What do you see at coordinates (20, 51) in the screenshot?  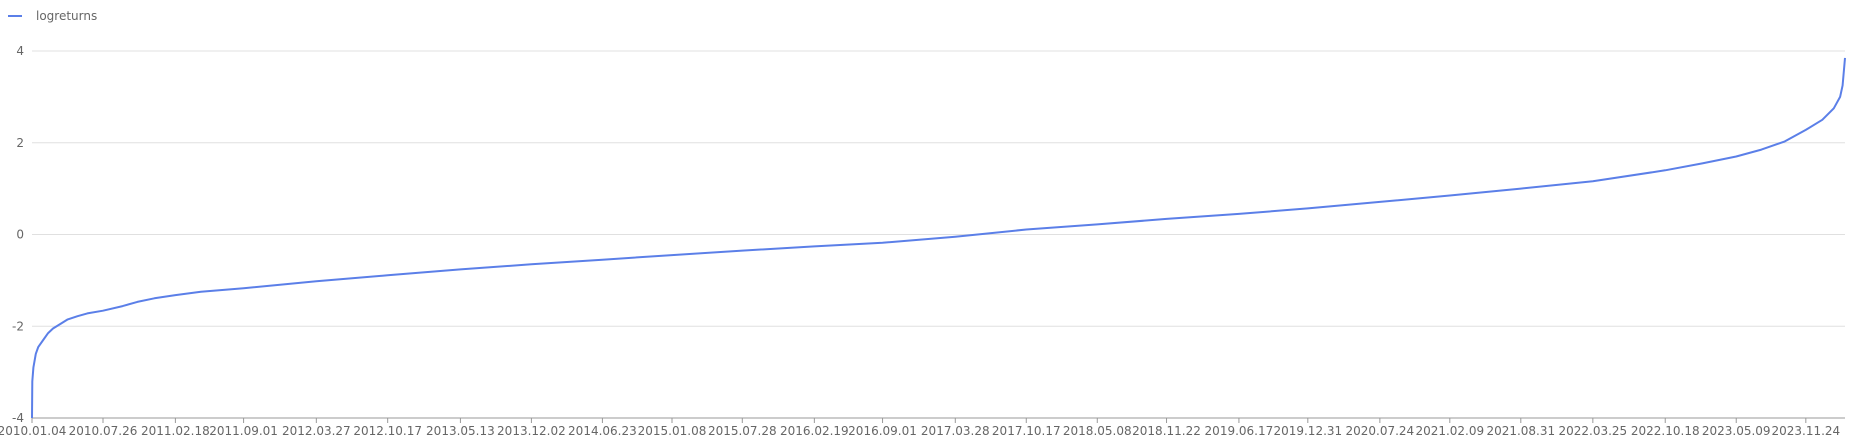 I see `y-tick-label: 4` at bounding box center [20, 51].